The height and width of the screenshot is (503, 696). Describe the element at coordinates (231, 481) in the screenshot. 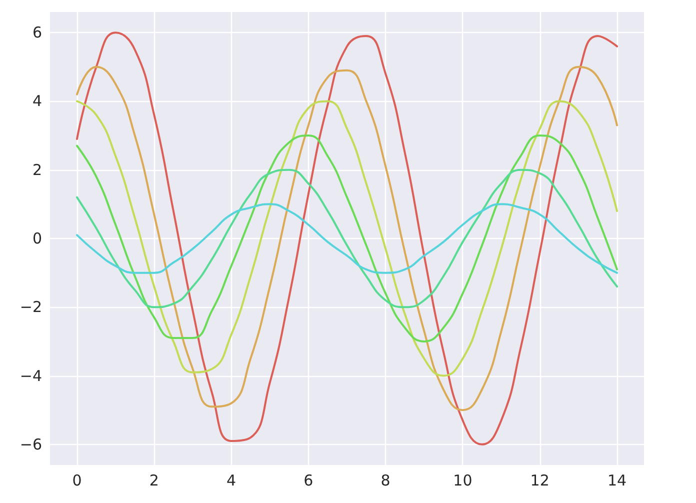

I see `x-tick-label: 4` at that location.